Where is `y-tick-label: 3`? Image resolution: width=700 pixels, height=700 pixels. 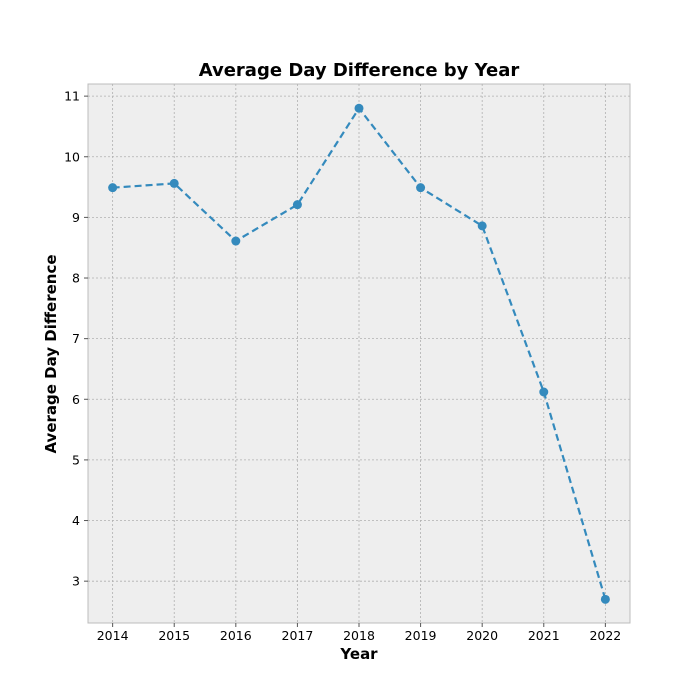
y-tick-label: 3 is located at coordinates (76, 581).